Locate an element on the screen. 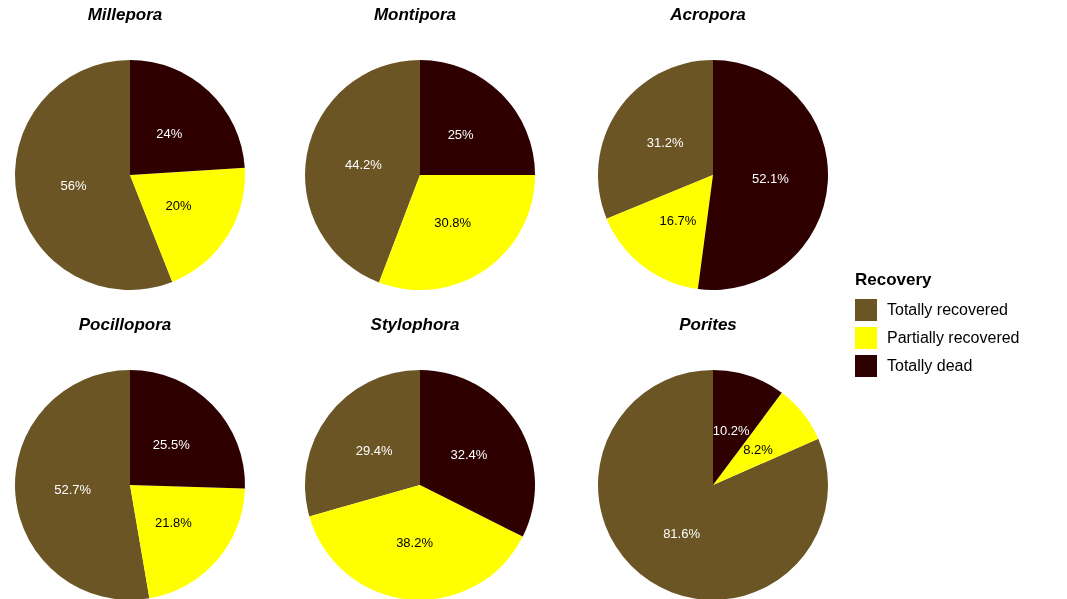  data-label: 31.2% is located at coordinates (665, 143).